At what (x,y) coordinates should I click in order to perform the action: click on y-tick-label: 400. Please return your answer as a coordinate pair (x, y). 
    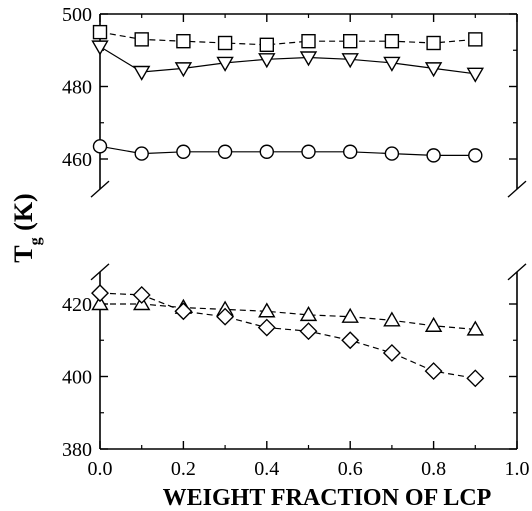
    Looking at the image, I should click on (77, 378).